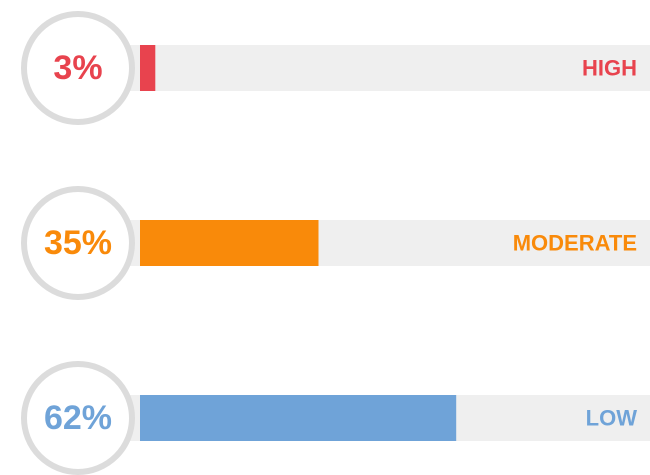 This screenshot has height=475, width=650. I want to click on category-label: LOW, so click(612, 418).